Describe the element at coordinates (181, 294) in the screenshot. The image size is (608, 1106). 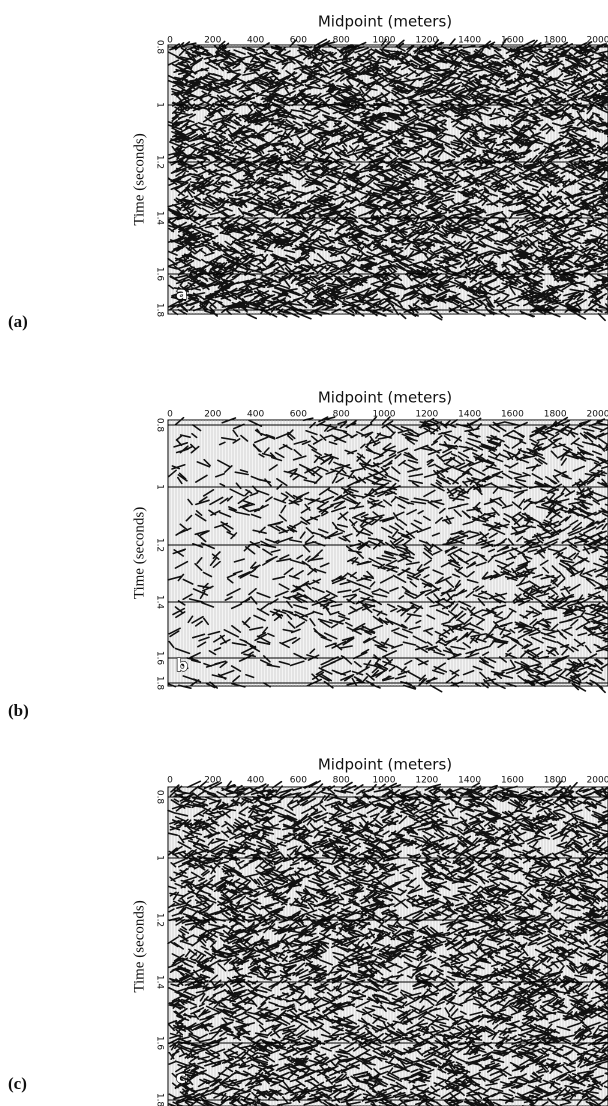
I see `inner-label: a` at that location.